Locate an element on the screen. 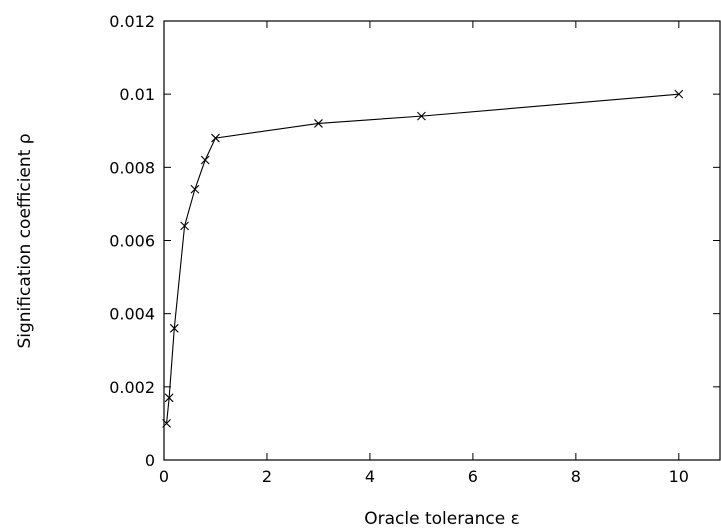  x-axis-title: Oracle tolerance ε is located at coordinates (442, 519).